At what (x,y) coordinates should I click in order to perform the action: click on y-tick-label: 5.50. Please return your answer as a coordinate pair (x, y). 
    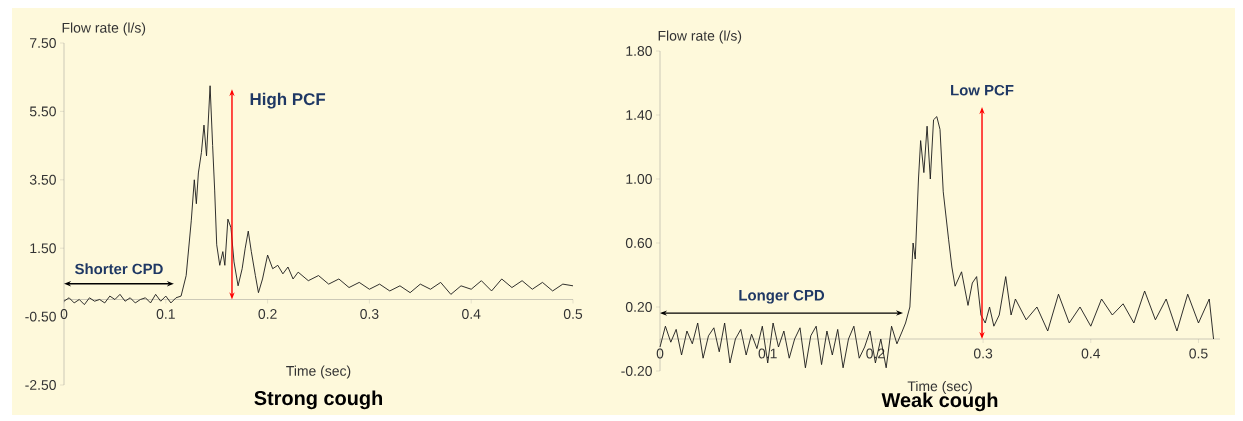
    Looking at the image, I should click on (42, 111).